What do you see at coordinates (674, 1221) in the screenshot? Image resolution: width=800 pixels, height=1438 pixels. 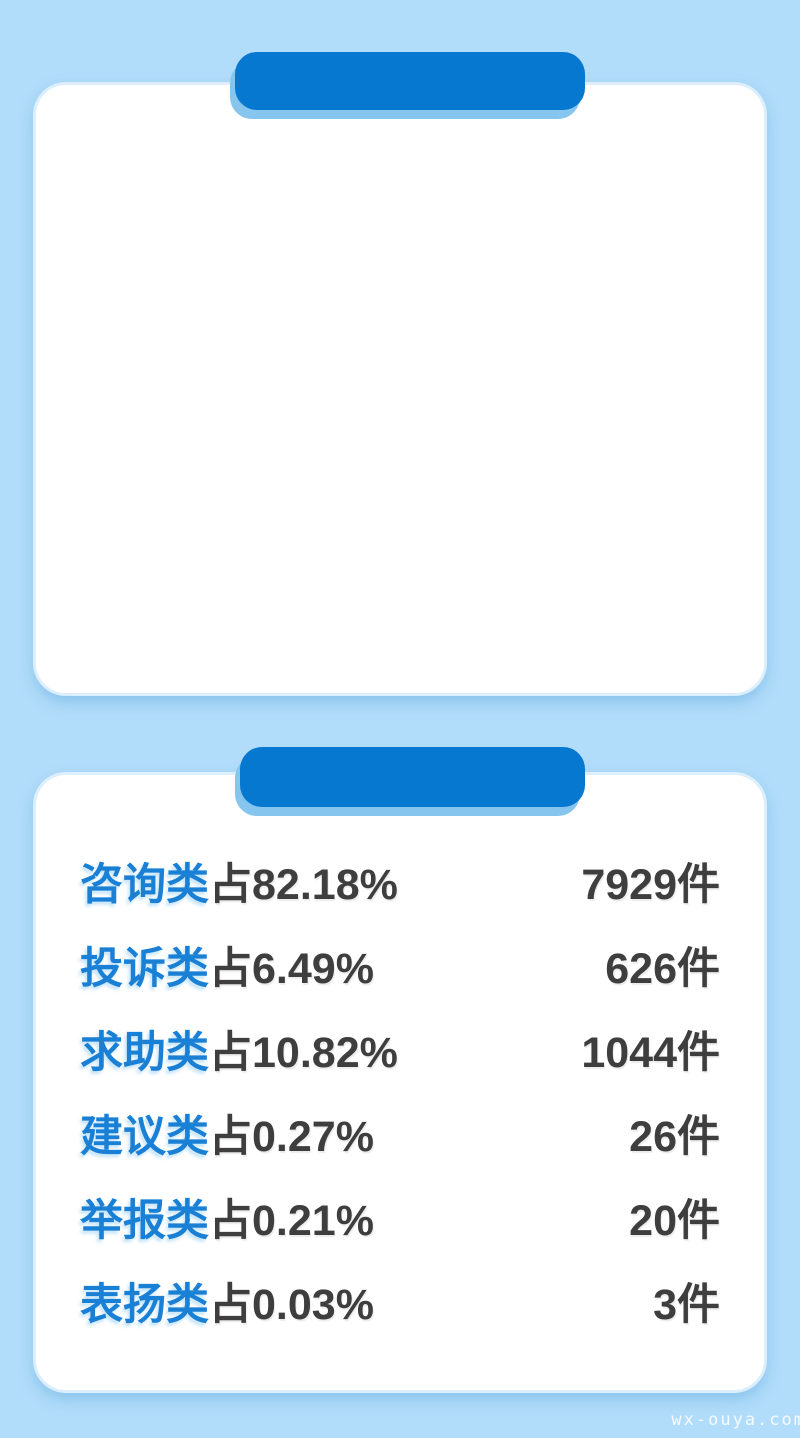 I see `item-count: 20件` at bounding box center [674, 1221].